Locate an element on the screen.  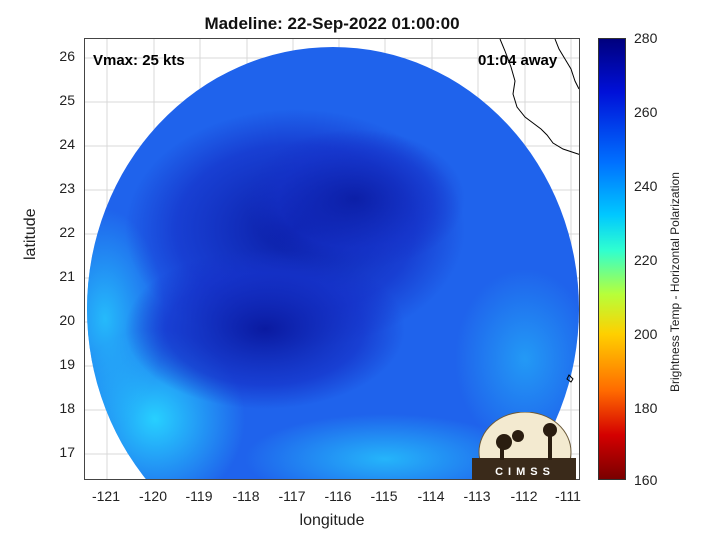
x-tick-label: -119 is located at coordinates (199, 496).